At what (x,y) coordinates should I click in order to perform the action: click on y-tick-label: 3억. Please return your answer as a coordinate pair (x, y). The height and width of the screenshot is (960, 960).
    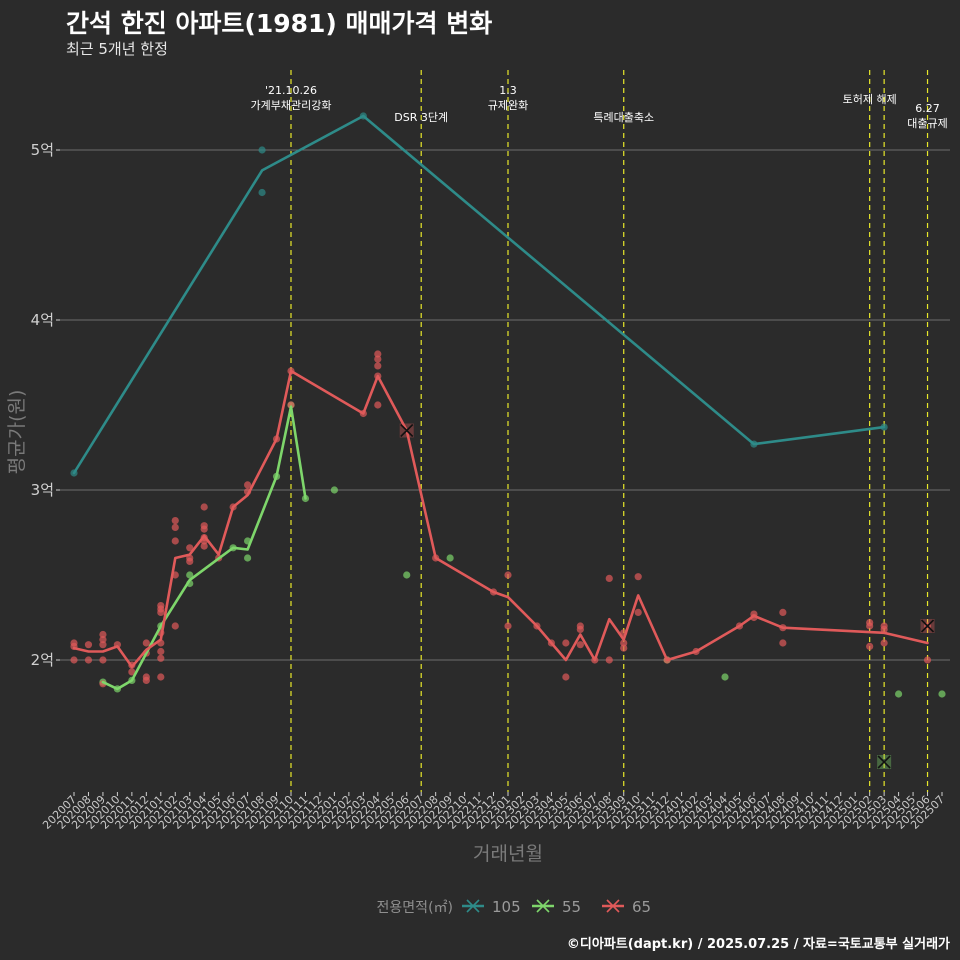
    Looking at the image, I should click on (42, 490).